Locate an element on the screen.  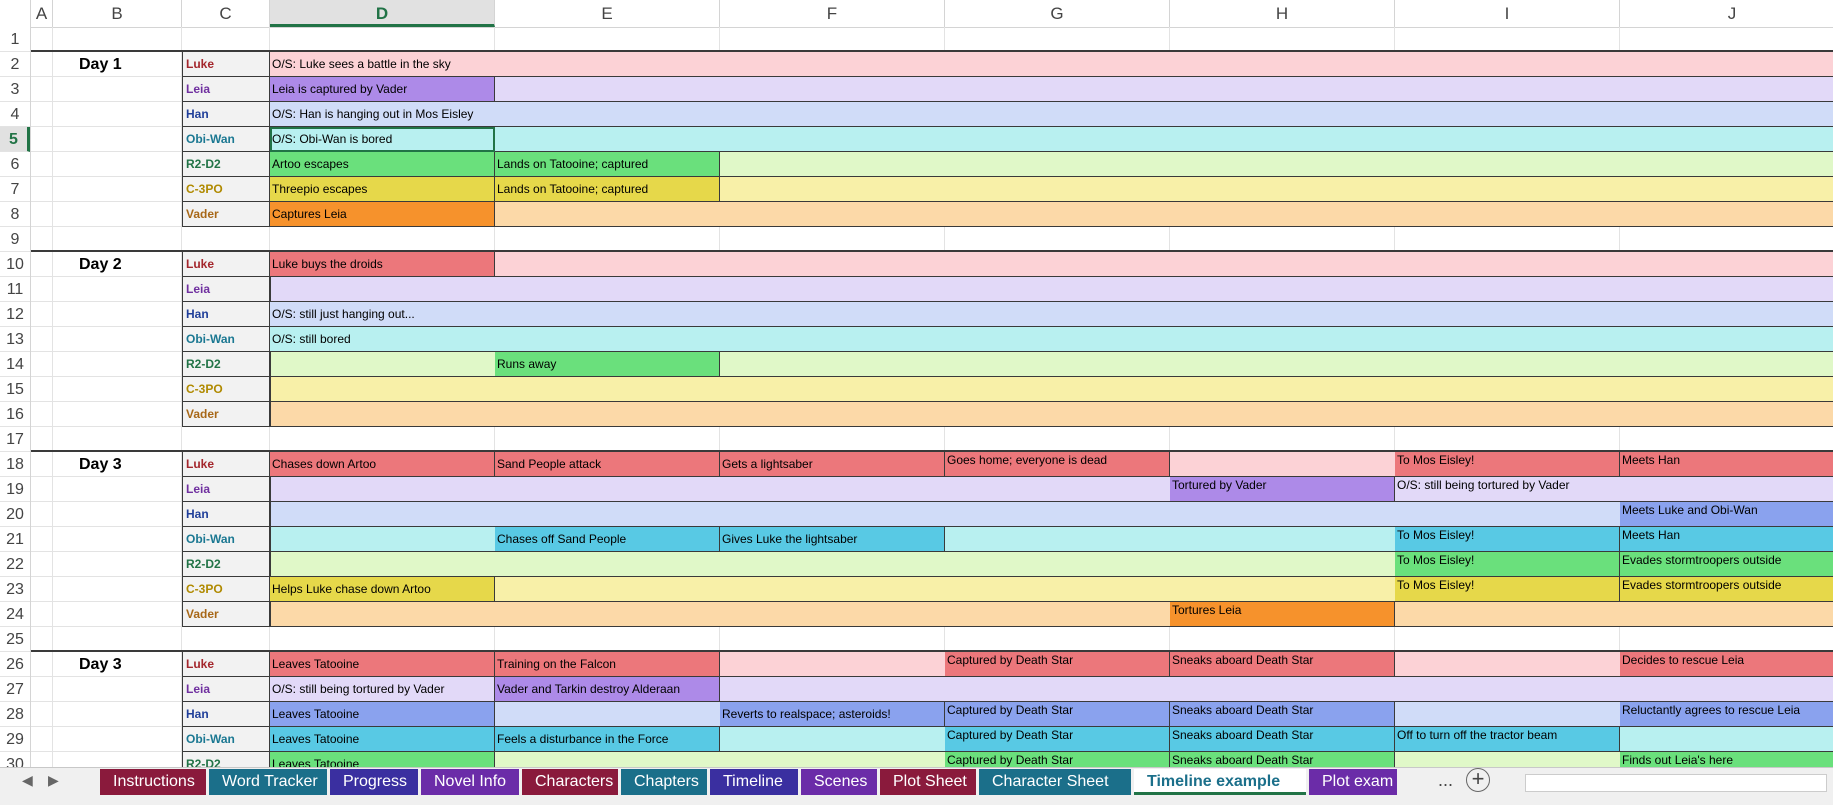
column-header-c: C is located at coordinates (226, 13).